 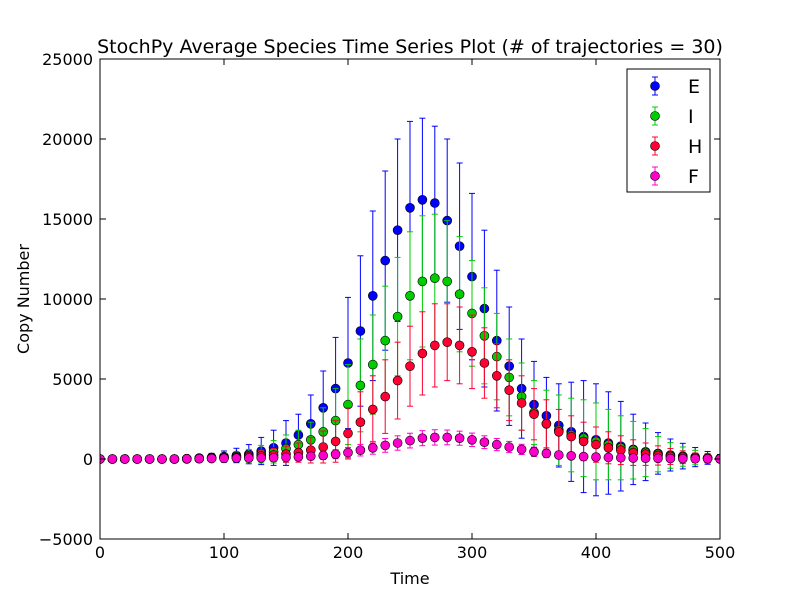 I want to click on y-tick-label: 0, so click(x=88, y=459).